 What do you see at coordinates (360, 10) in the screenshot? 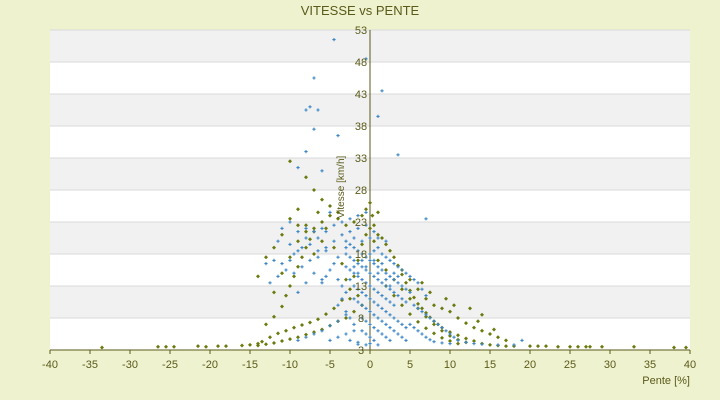
I see `chart-title: VITESSE vs PENTE` at bounding box center [360, 10].